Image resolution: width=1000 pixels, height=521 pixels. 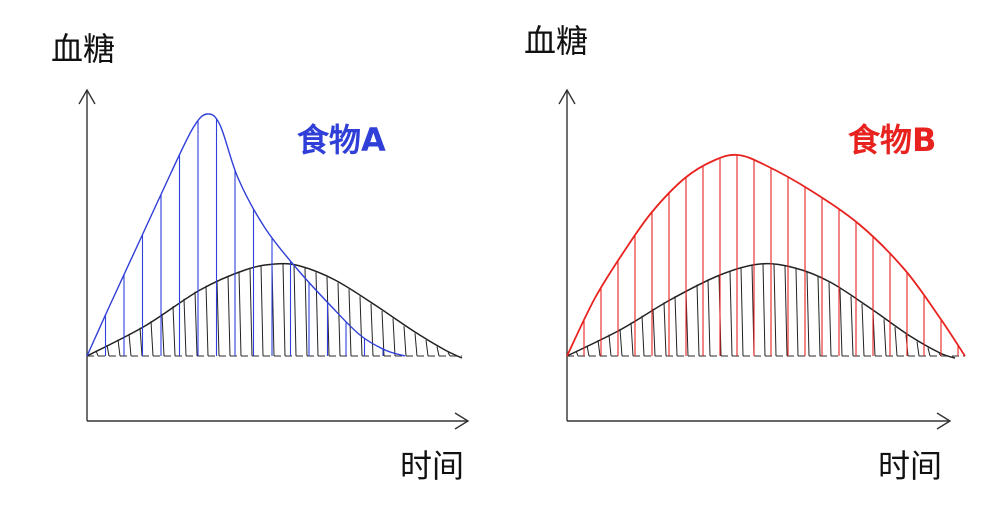 I want to click on reference-curve-food-b-outline, so click(x=761, y=310).